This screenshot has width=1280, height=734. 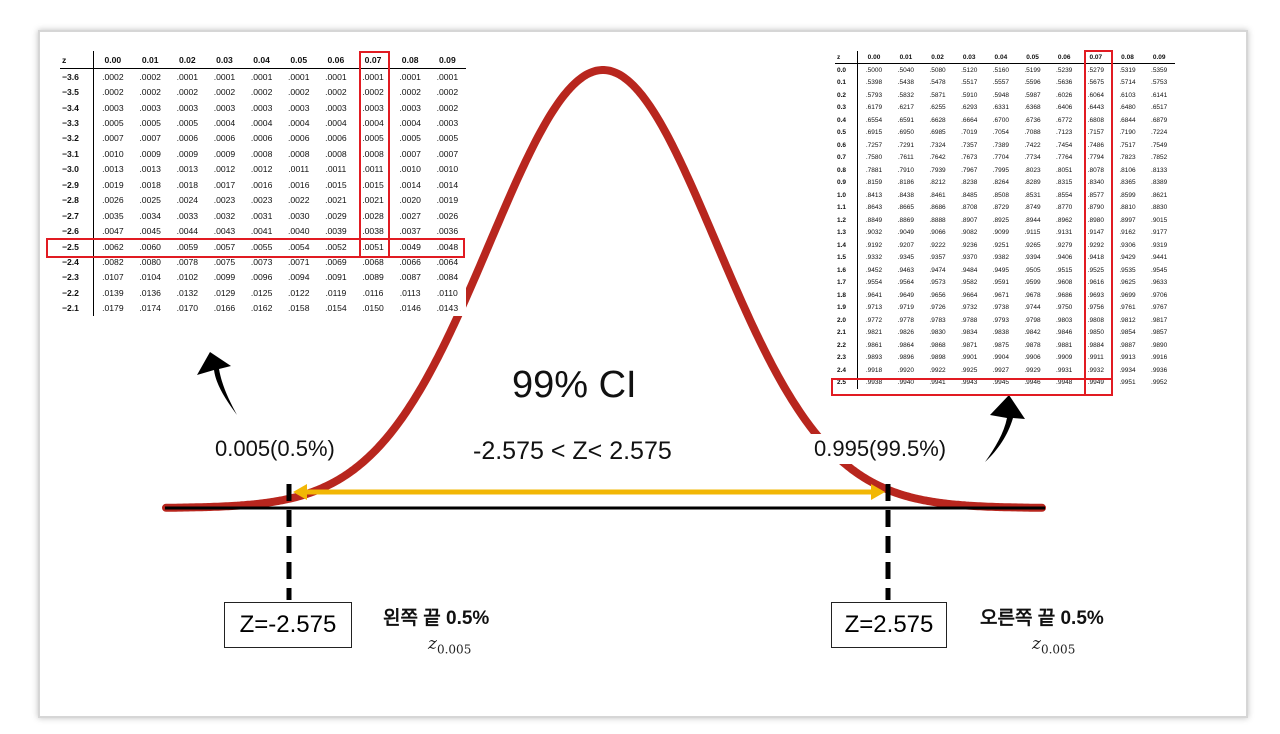 What do you see at coordinates (1096, 57) in the screenshot?
I see `column-header: 0.07` at bounding box center [1096, 57].